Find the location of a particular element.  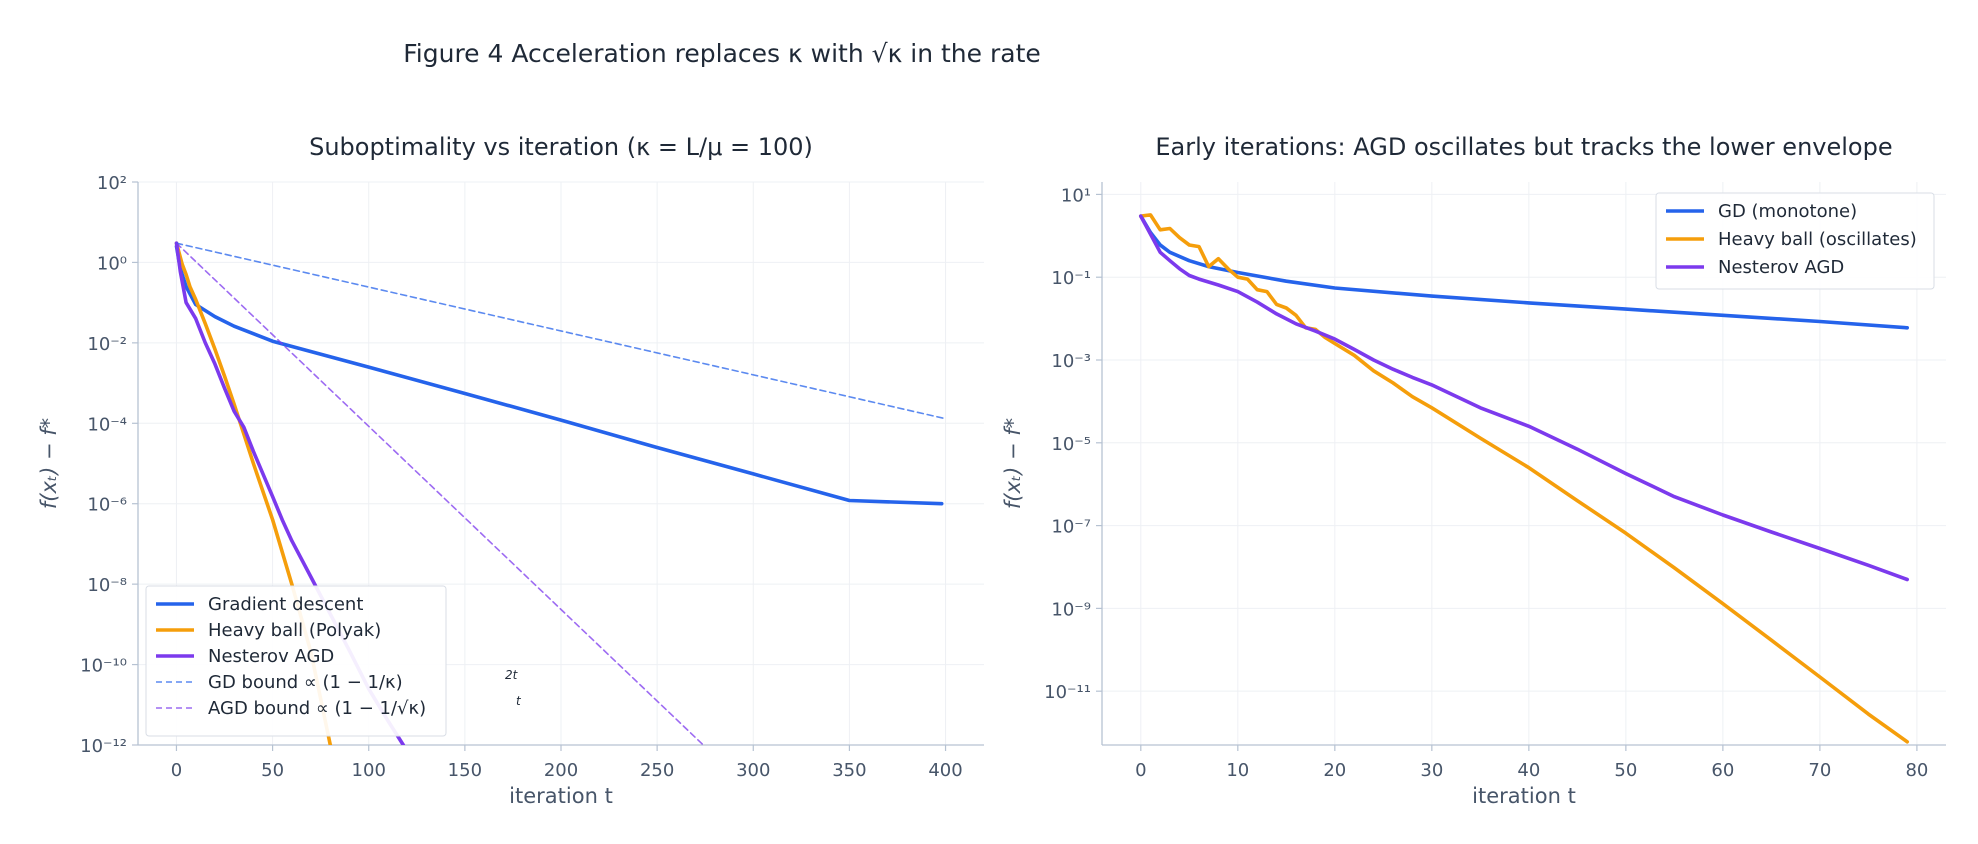

x-tick-label: 70 is located at coordinates (1819, 770).